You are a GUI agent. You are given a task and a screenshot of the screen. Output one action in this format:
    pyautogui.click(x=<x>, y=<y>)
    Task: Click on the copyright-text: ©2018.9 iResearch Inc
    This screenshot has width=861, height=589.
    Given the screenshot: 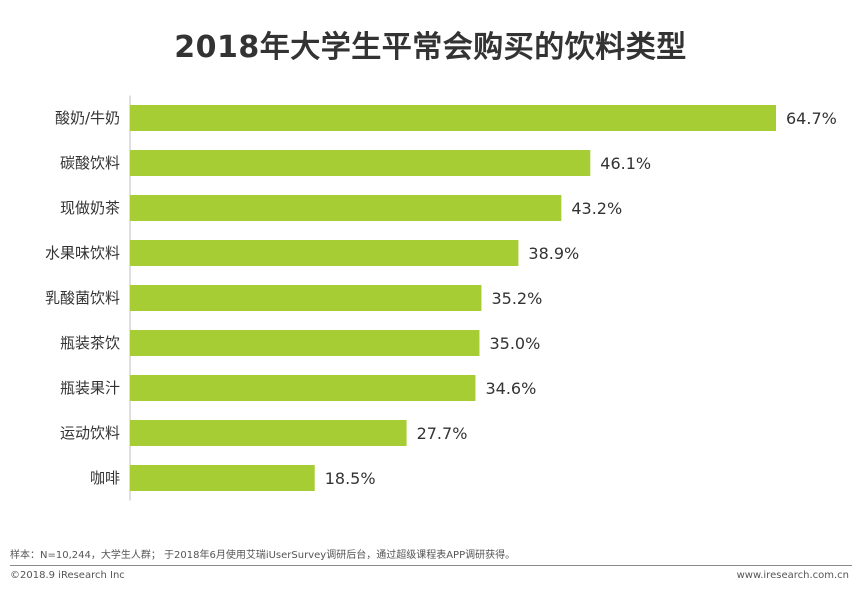 What is the action you would take?
    pyautogui.click(x=67, y=575)
    